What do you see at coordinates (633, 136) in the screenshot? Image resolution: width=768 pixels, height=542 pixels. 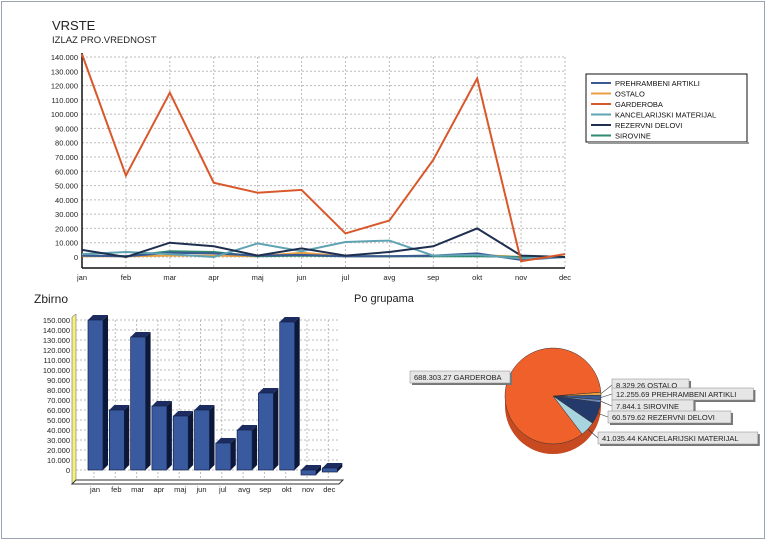 I see `legend-label: SIROVINE` at bounding box center [633, 136].